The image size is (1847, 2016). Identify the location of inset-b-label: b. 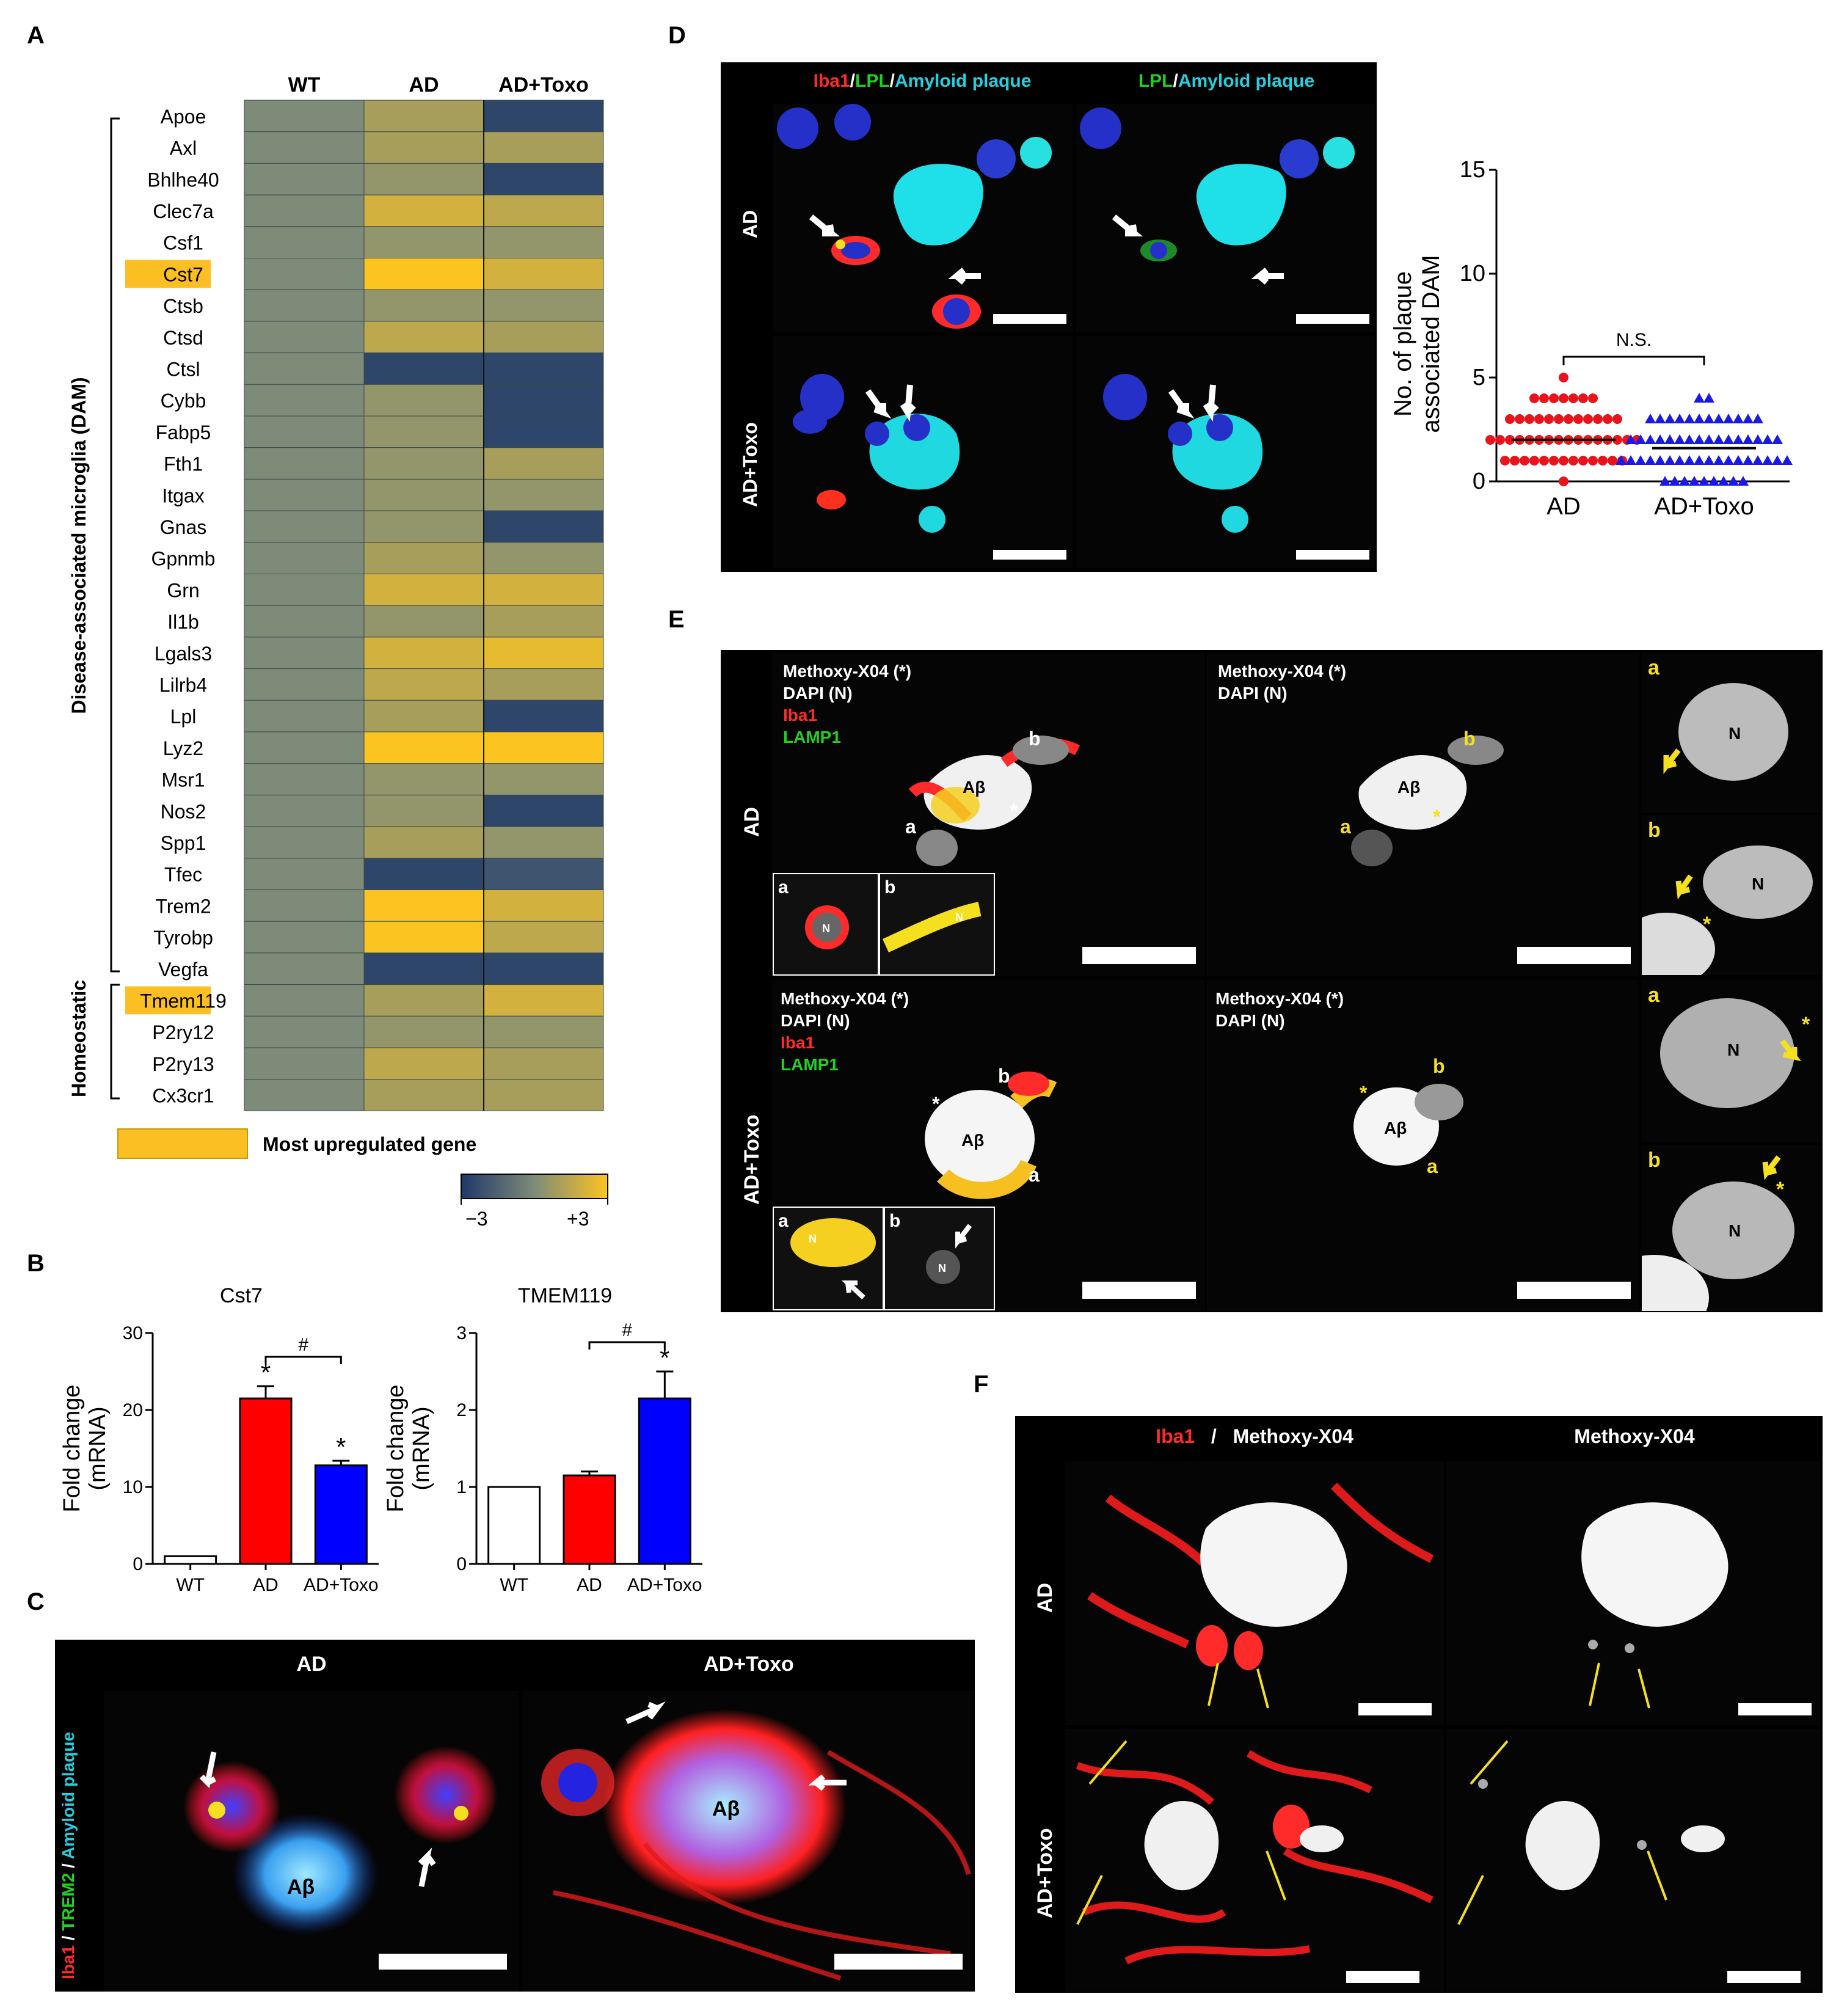
(889, 887).